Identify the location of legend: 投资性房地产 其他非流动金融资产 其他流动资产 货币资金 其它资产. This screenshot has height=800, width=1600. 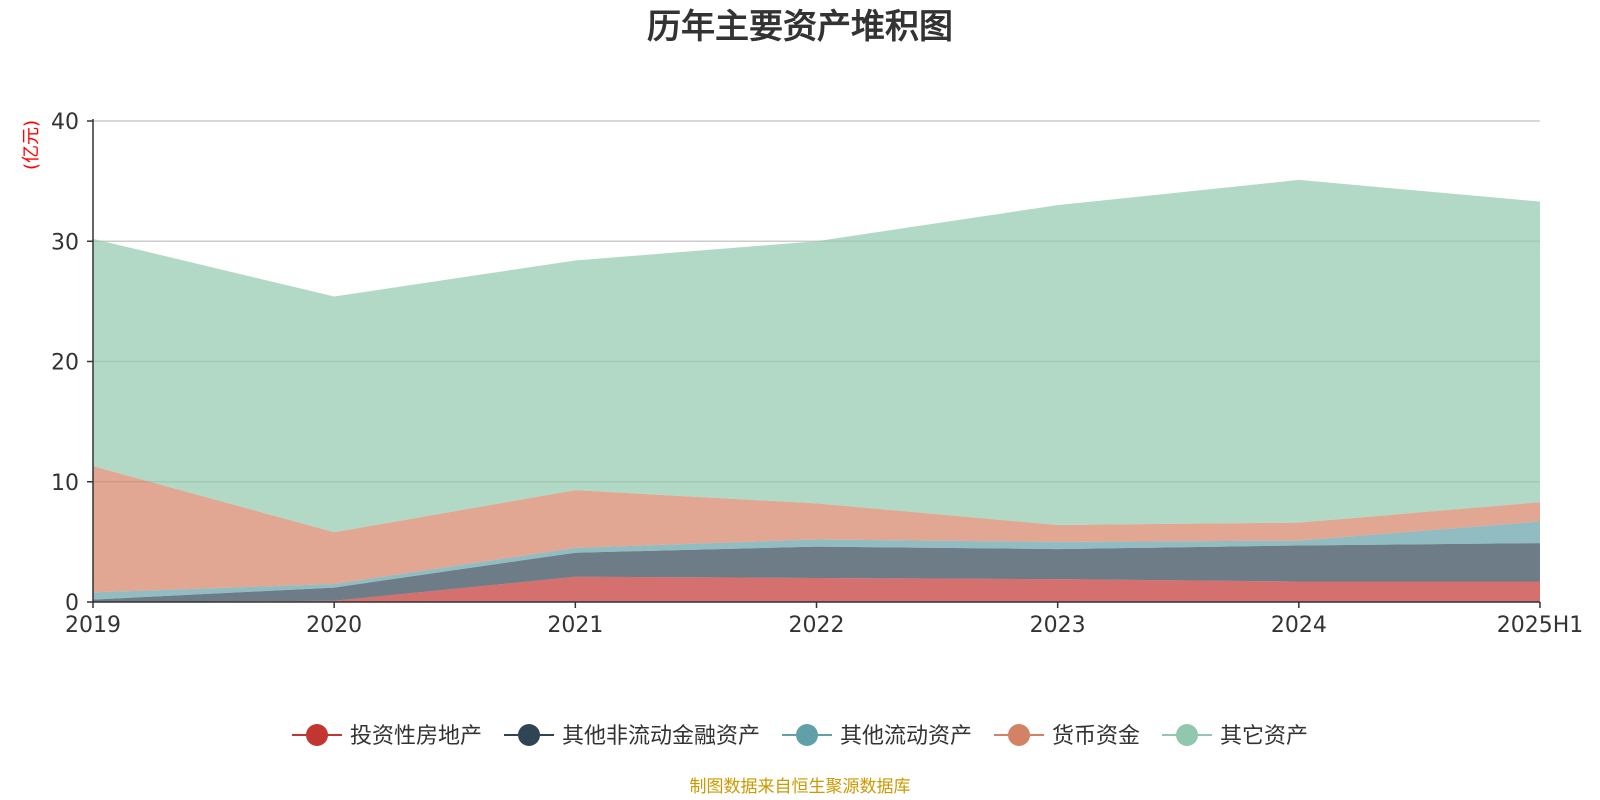
(800, 736).